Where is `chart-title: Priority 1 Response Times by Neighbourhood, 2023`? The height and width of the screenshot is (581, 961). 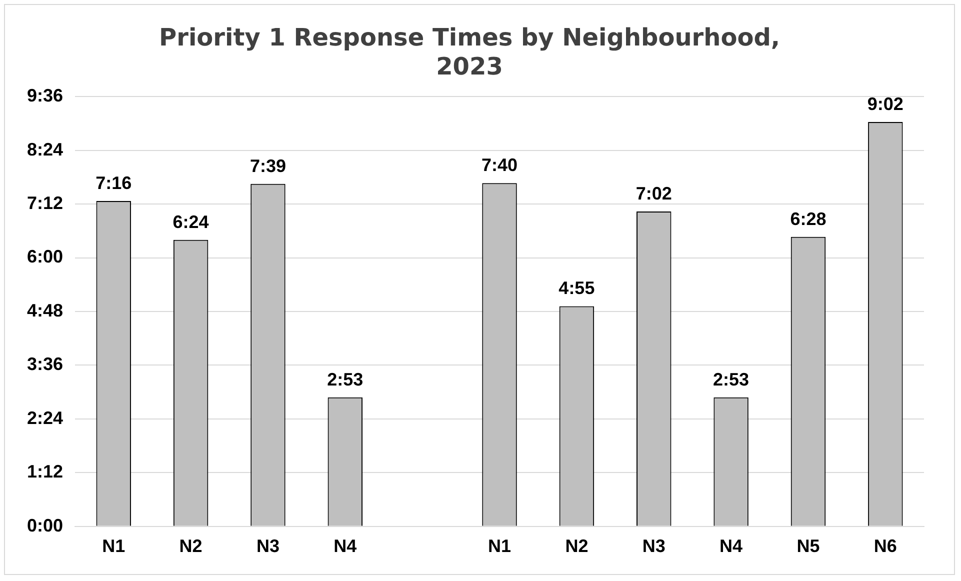
chart-title: Priority 1 Response Times by Neighbourhood, 2023 is located at coordinates (469, 52).